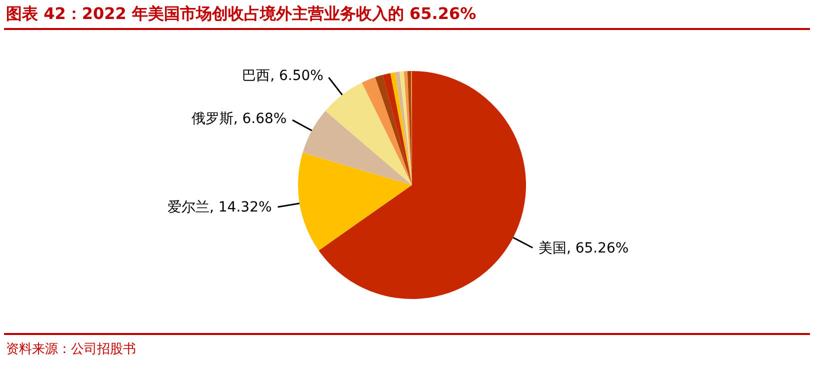 This screenshot has height=366, width=815. I want to click on text: 资料来源：公司招股书, so click(71, 349).